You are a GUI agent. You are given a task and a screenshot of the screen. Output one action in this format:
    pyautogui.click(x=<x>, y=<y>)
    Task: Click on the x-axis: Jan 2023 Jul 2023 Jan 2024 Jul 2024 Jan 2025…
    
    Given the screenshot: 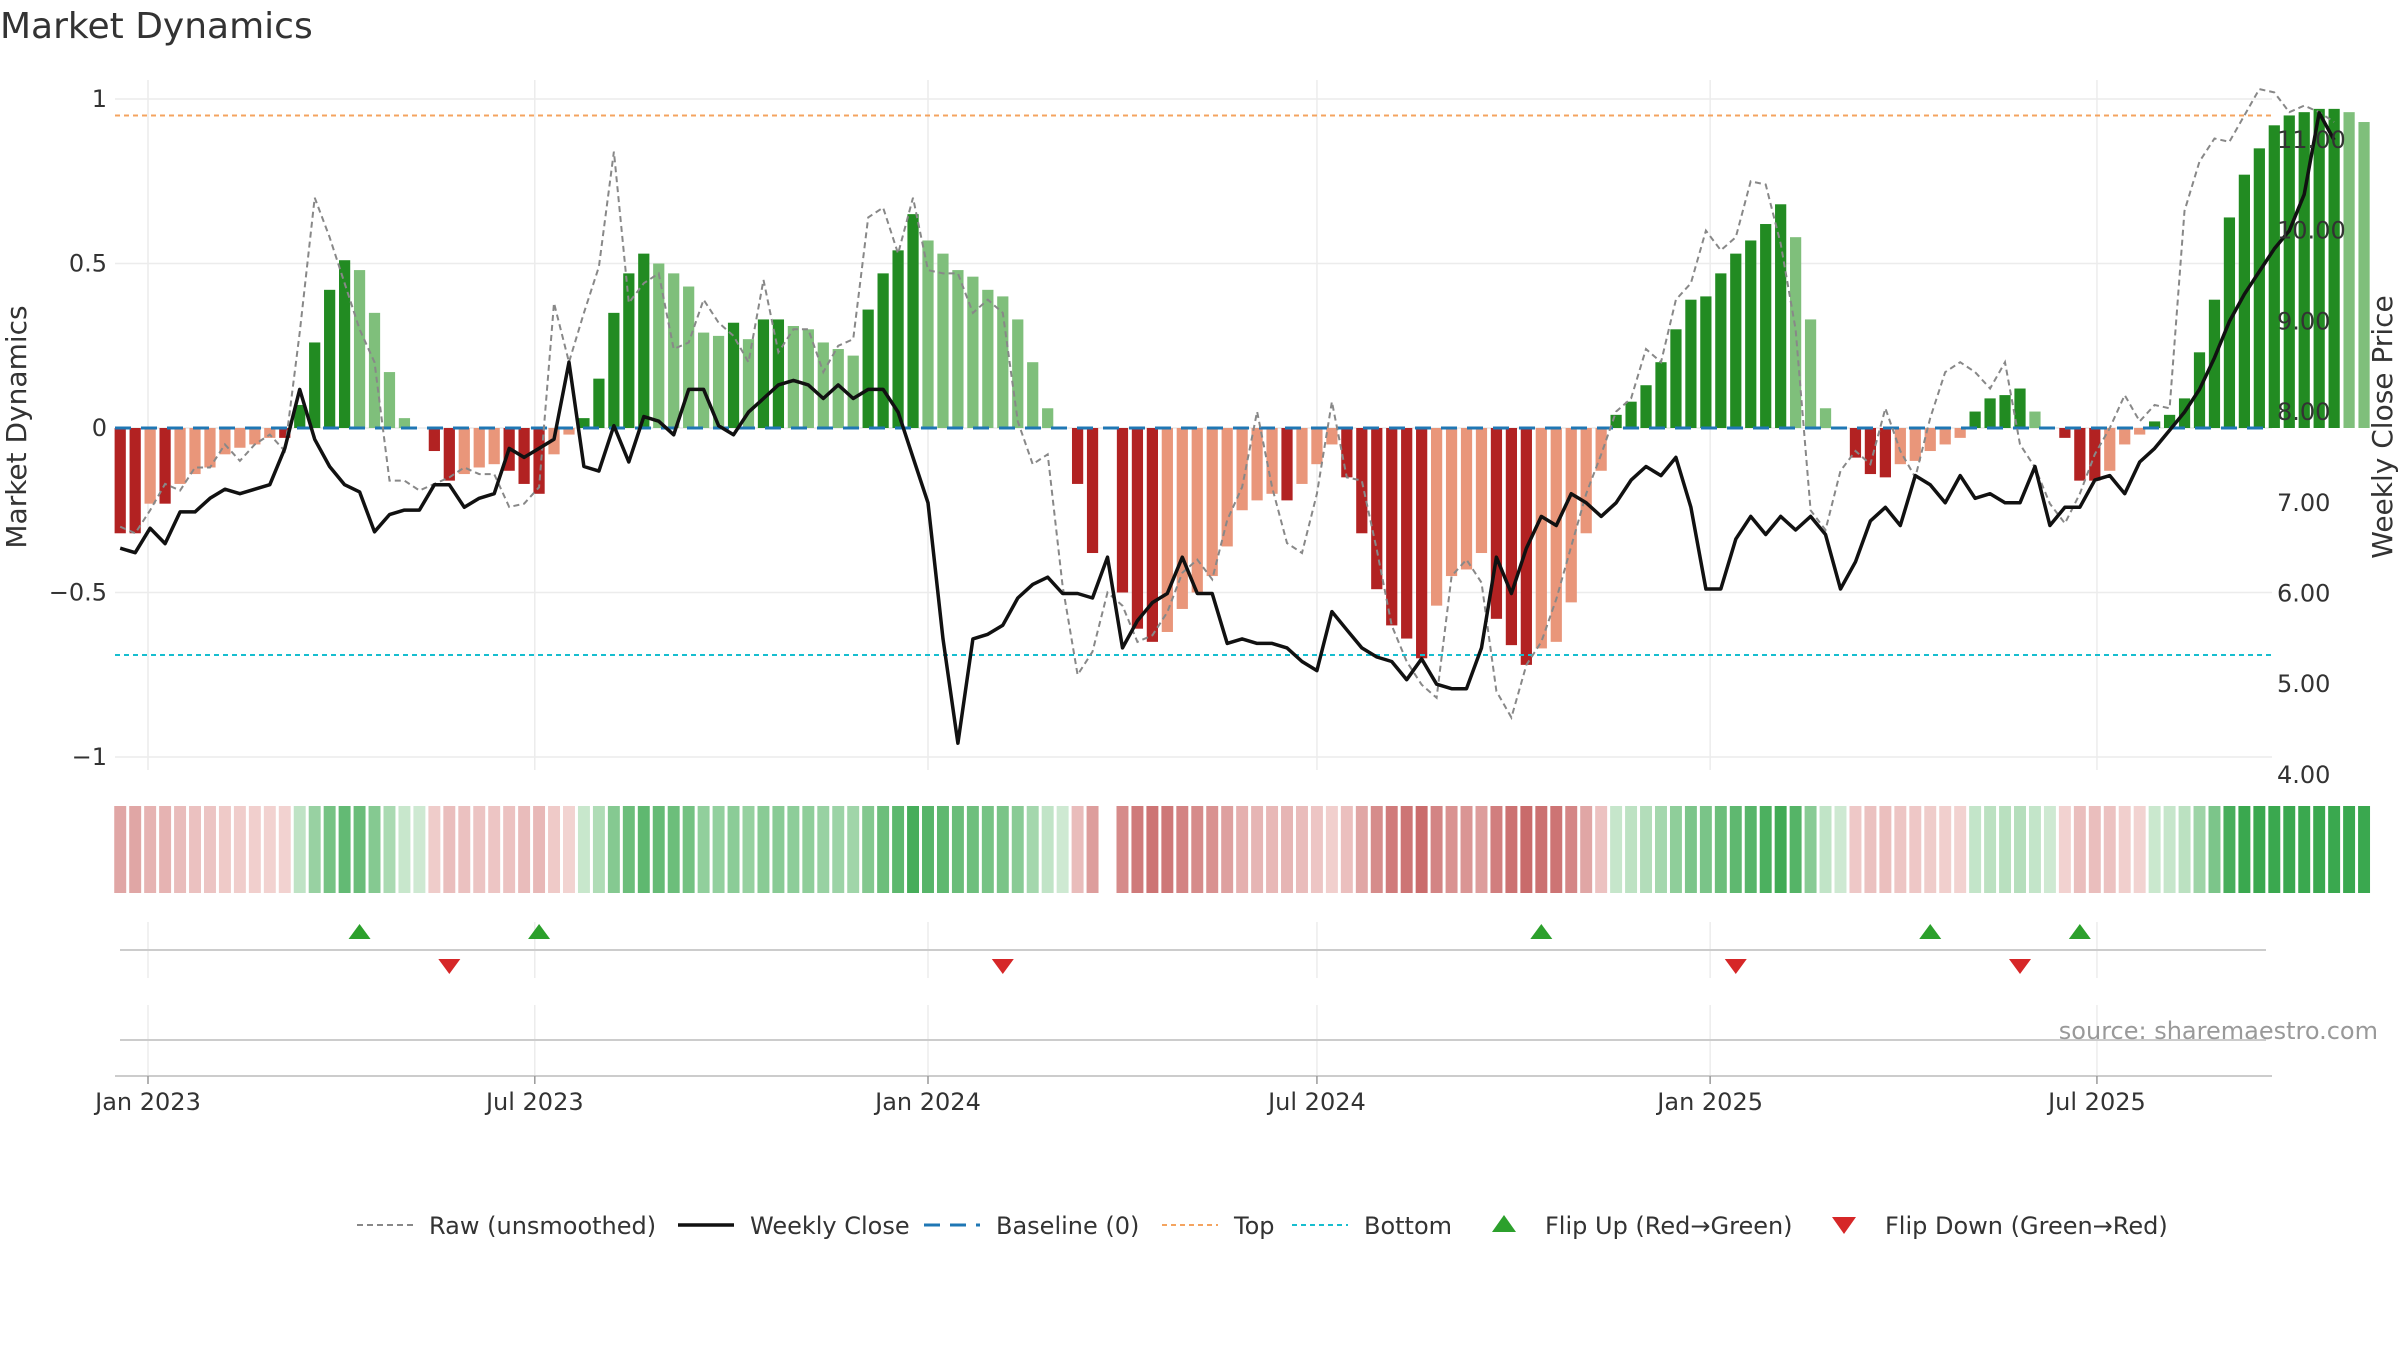 What is the action you would take?
    pyautogui.click(x=1182, y=1095)
    